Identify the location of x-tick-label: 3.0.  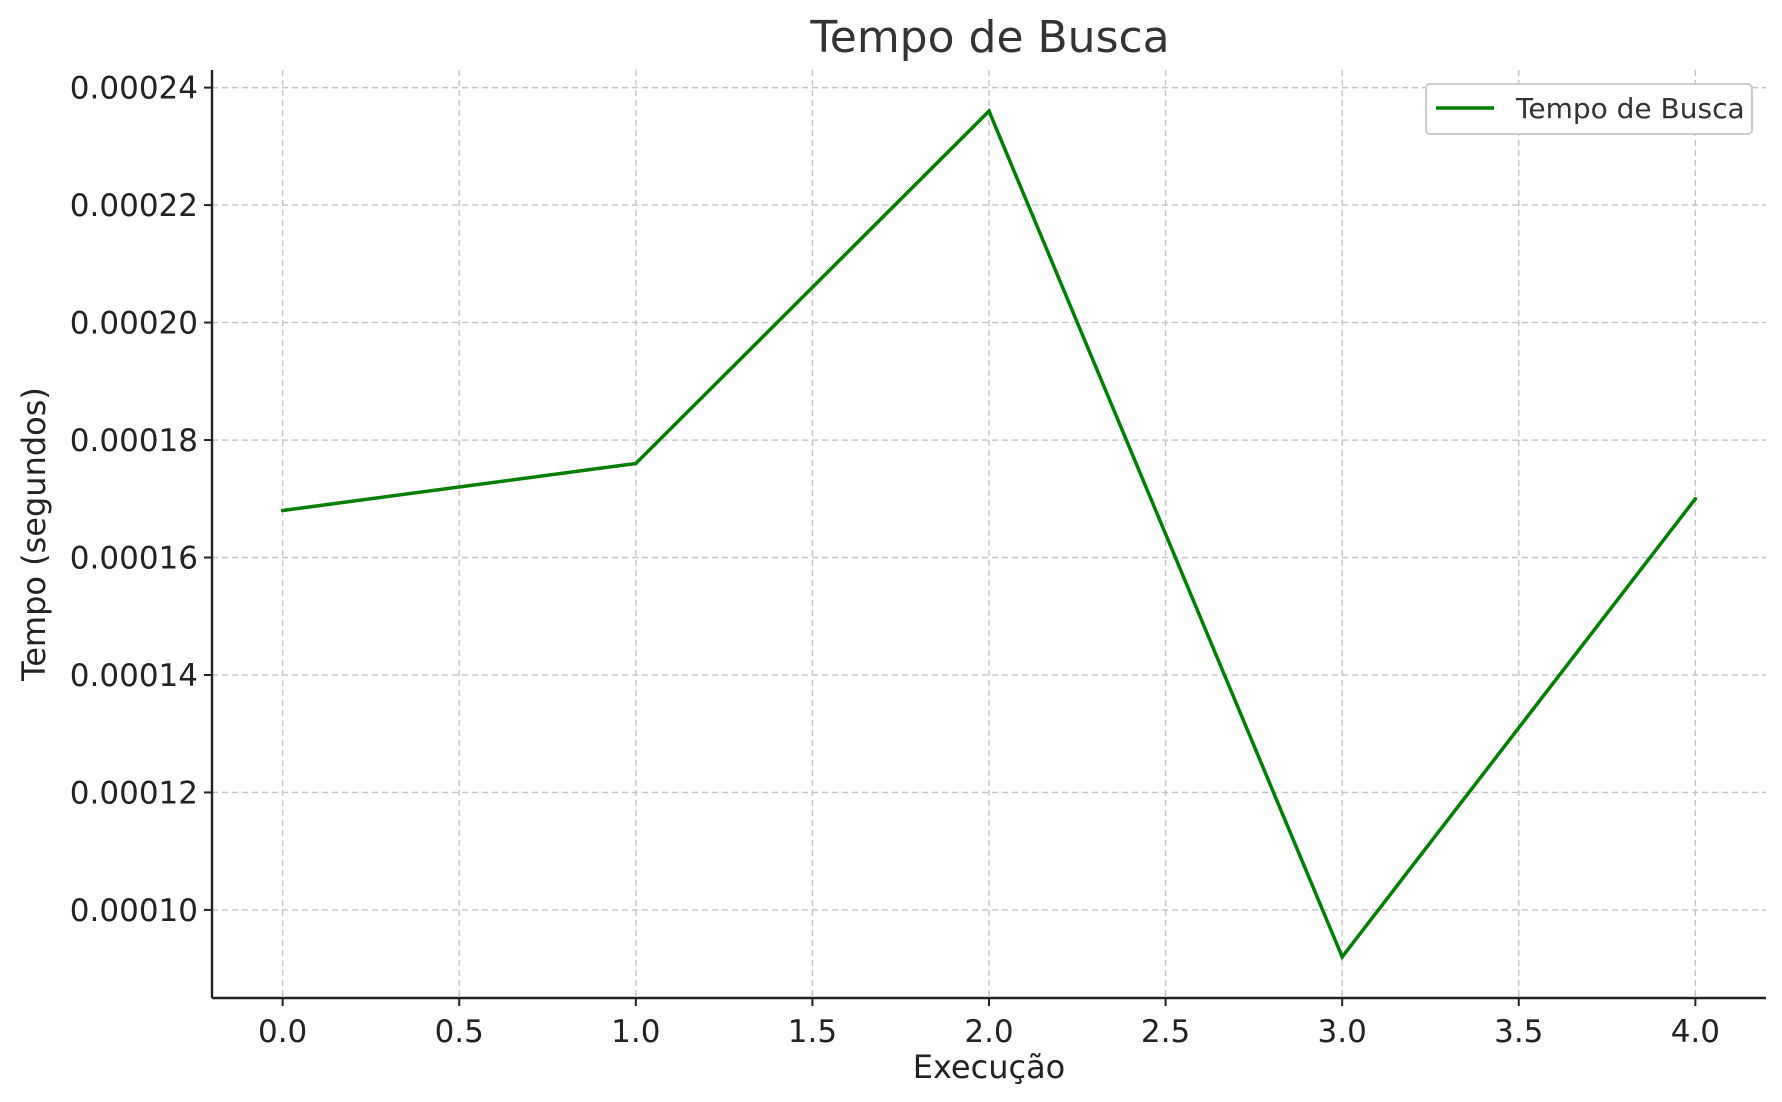
(1342, 1032).